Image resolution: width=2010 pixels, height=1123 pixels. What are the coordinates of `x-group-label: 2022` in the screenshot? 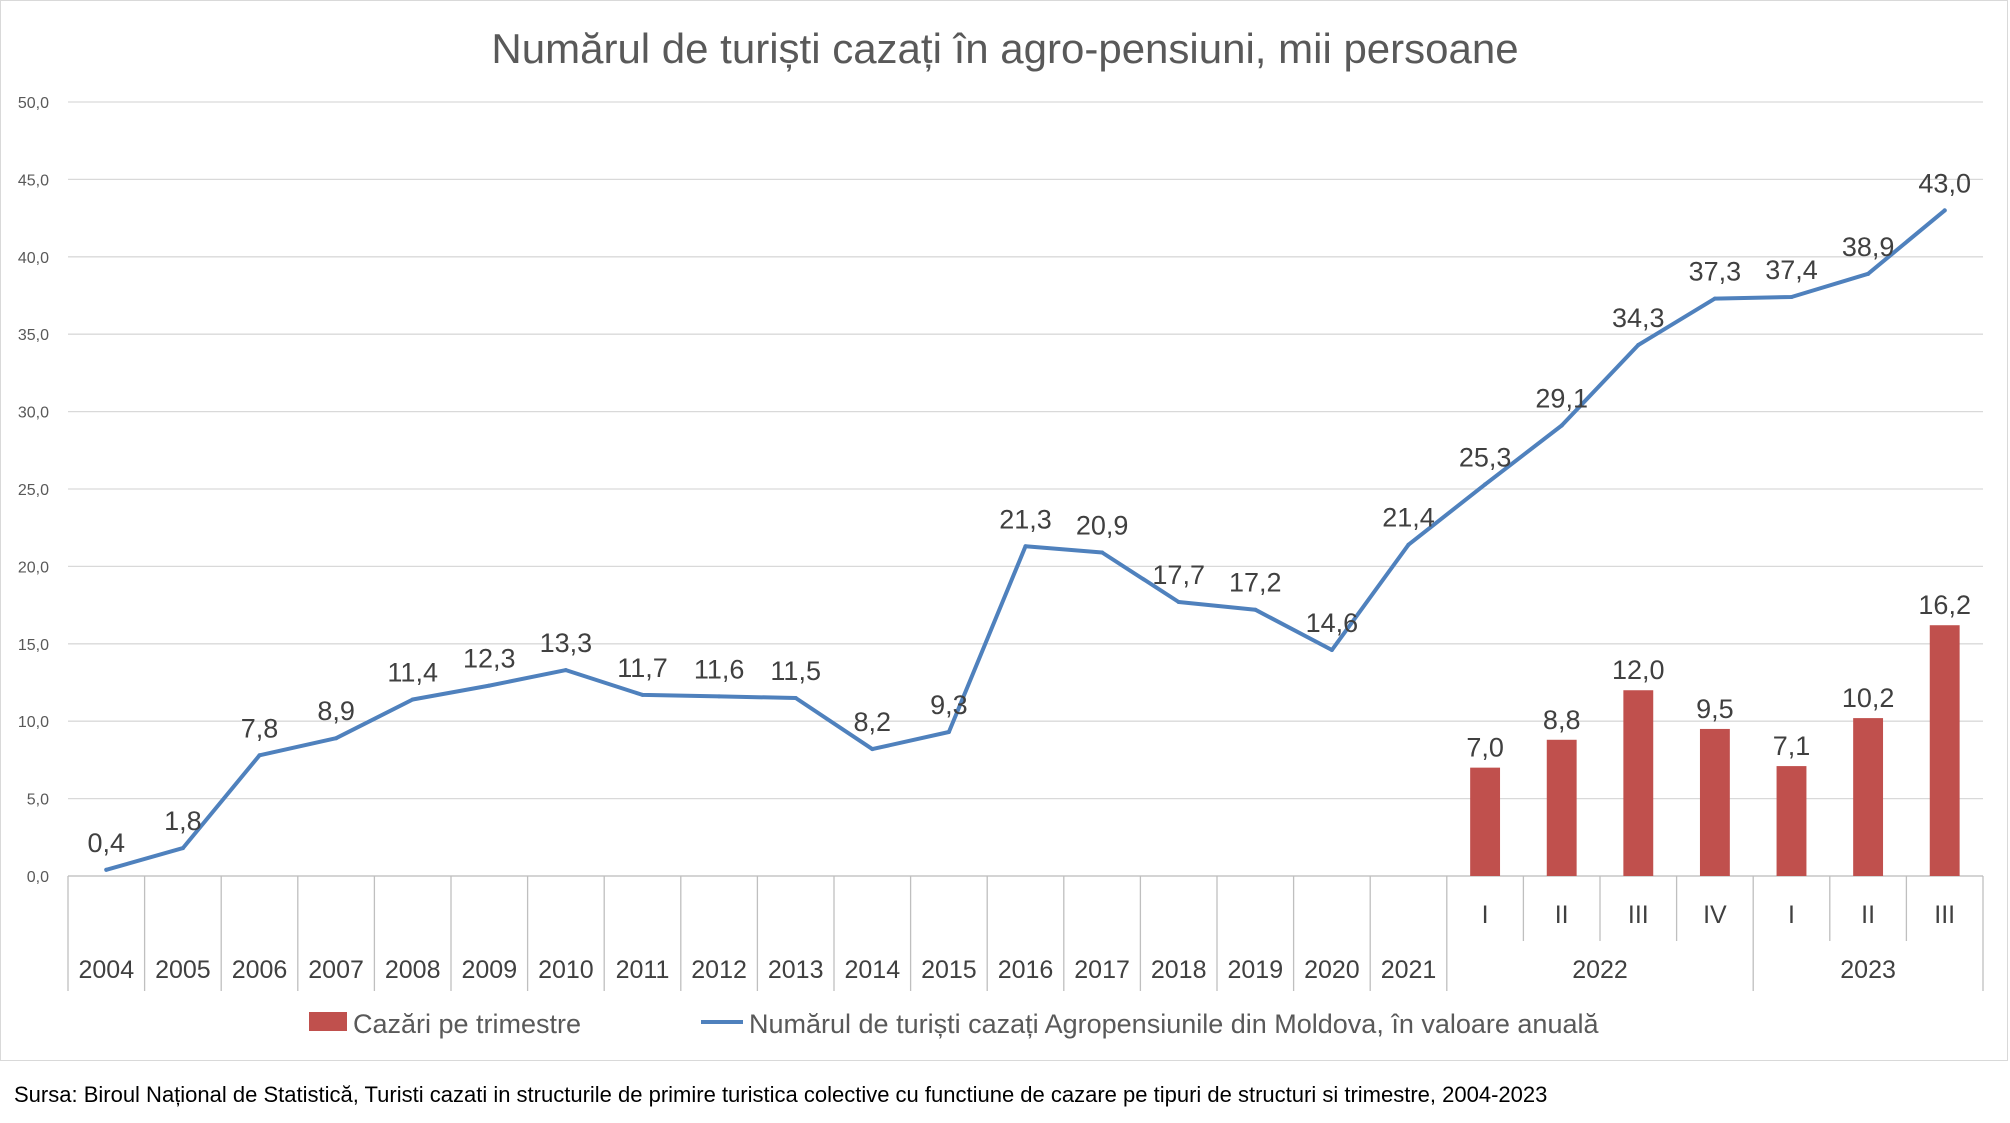 It's located at (1600, 970).